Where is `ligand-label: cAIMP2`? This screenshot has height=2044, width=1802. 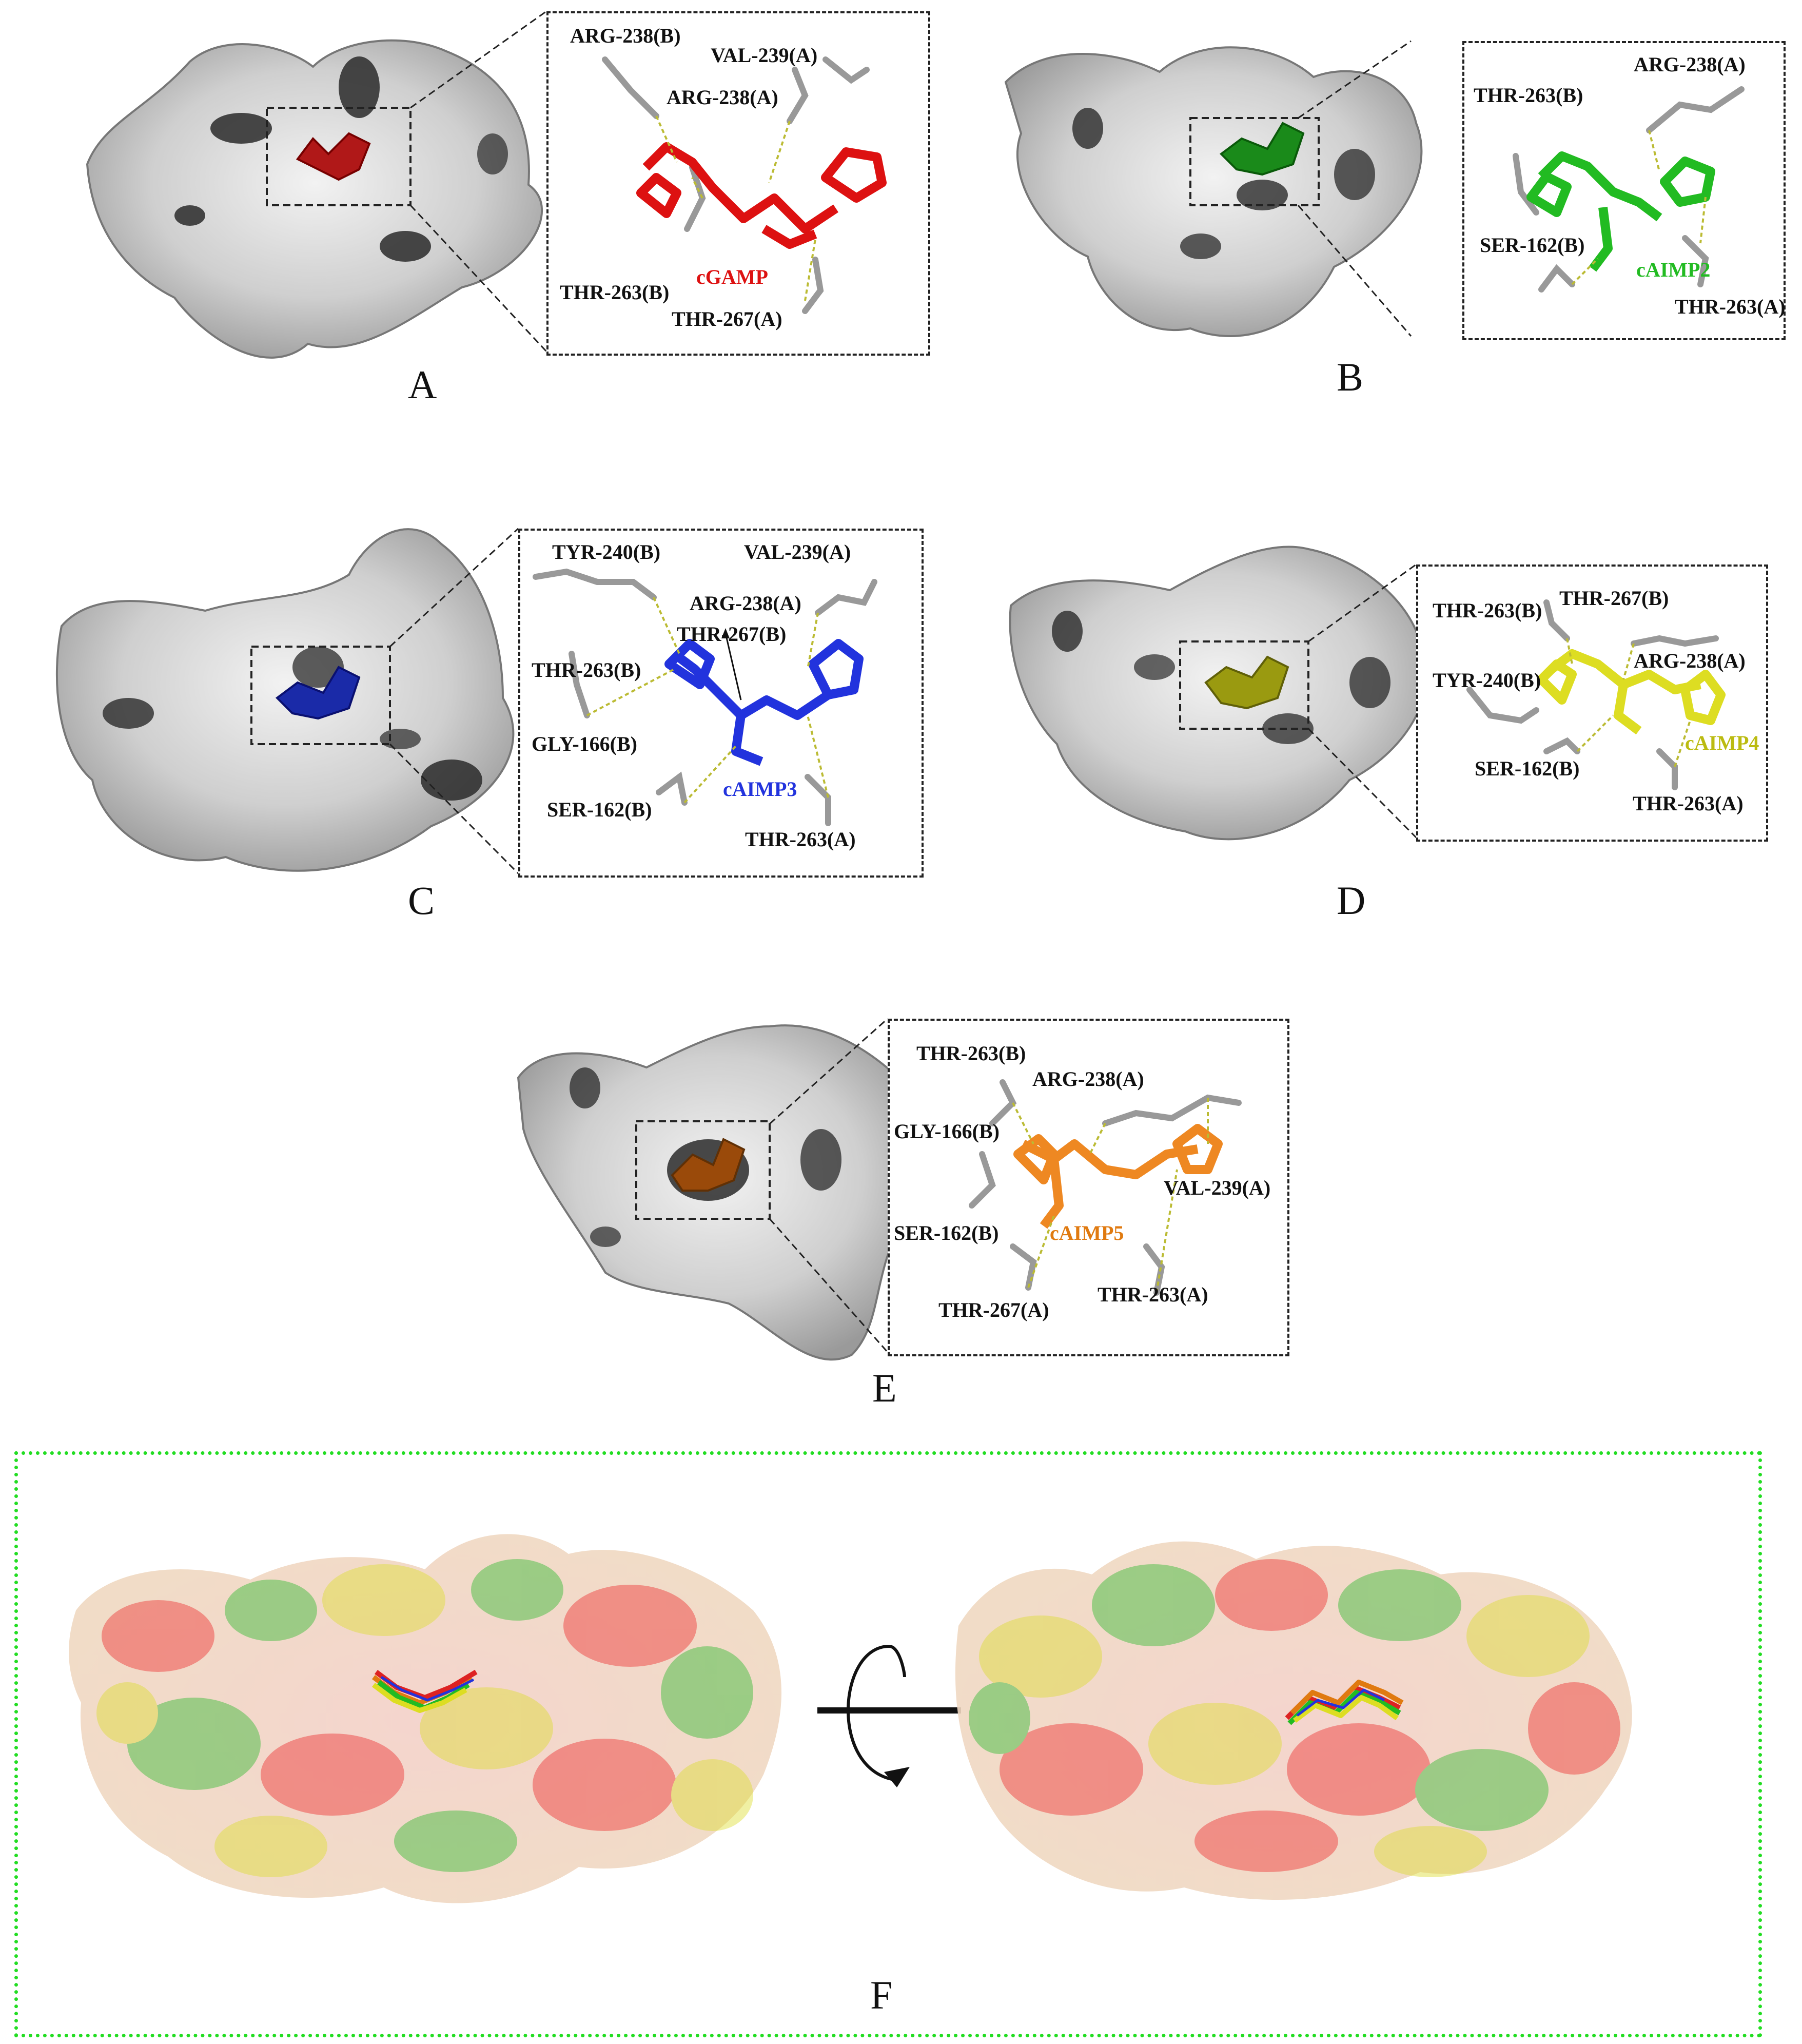
ligand-label: cAIMP2 is located at coordinates (1673, 269).